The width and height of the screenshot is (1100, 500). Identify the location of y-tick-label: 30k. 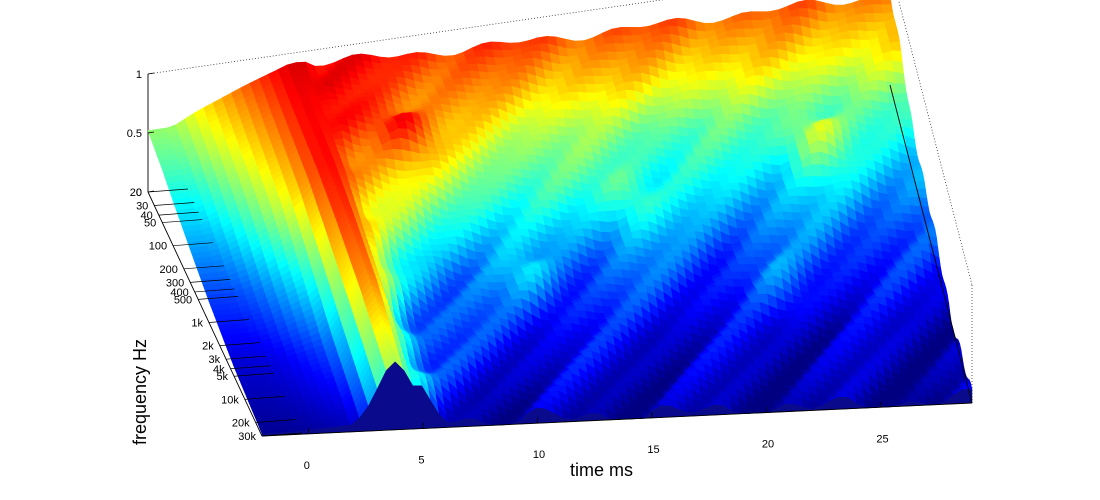
(247, 437).